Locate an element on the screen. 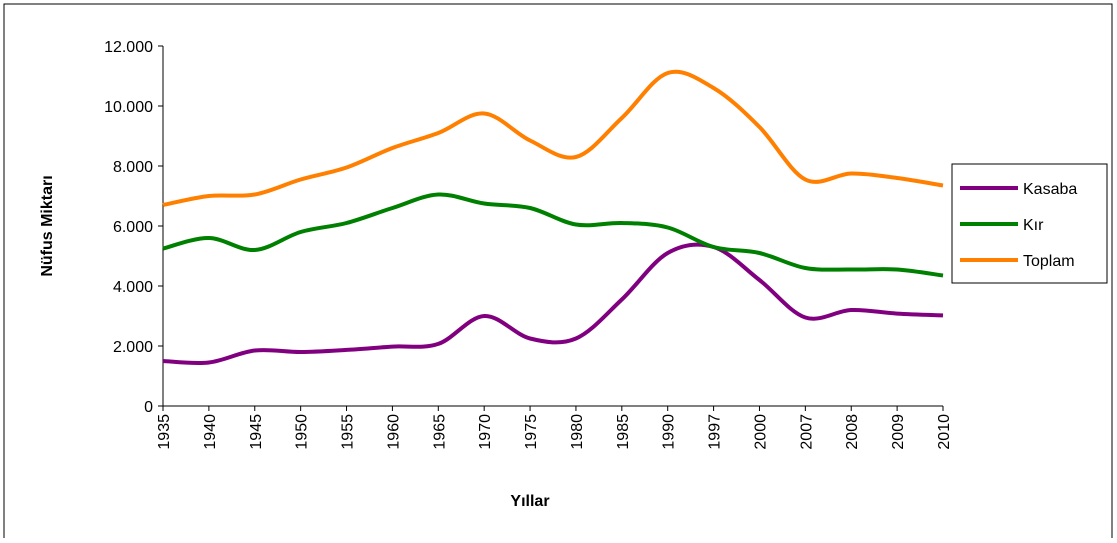 This screenshot has width=1117, height=543. x-tick-label: 1945 is located at coordinates (256, 432).